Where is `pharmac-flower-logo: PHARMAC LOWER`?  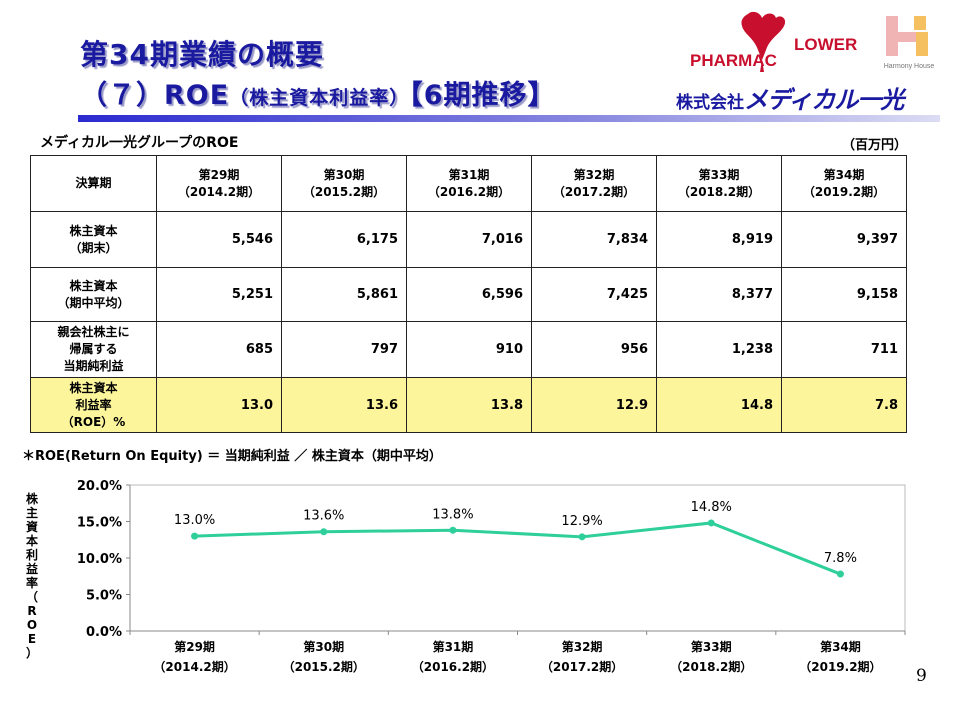
pharmac-flower-logo: PHARMAC LOWER is located at coordinates (773, 41).